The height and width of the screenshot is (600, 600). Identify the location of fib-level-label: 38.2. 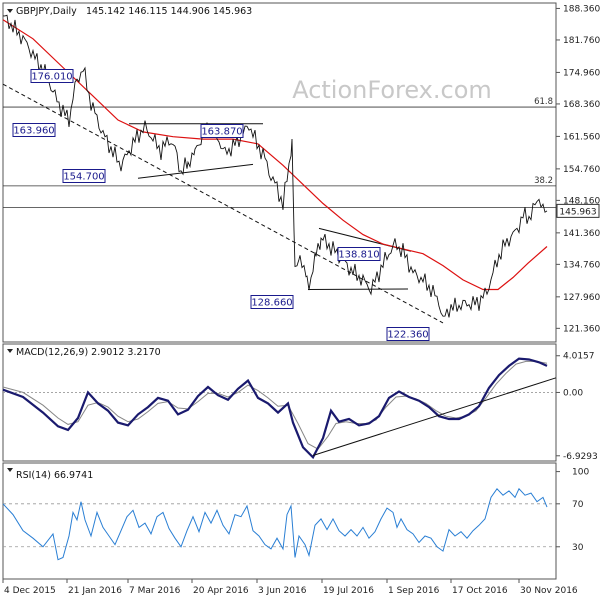
(543, 181).